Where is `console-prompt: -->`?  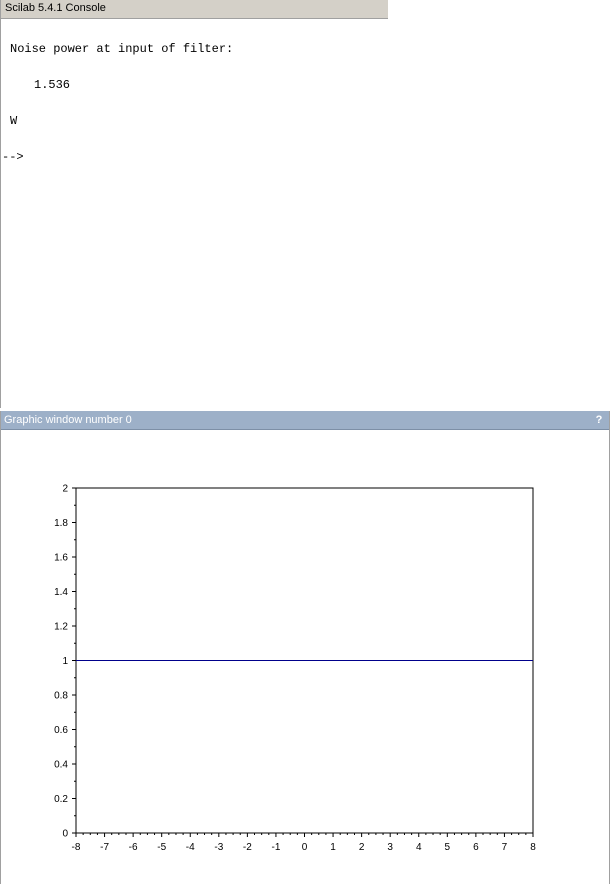 console-prompt: --> is located at coordinates (13, 157).